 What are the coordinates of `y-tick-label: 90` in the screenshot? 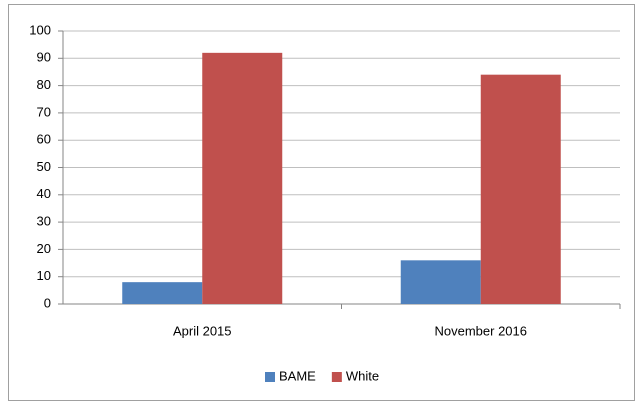 It's located at (44, 57).